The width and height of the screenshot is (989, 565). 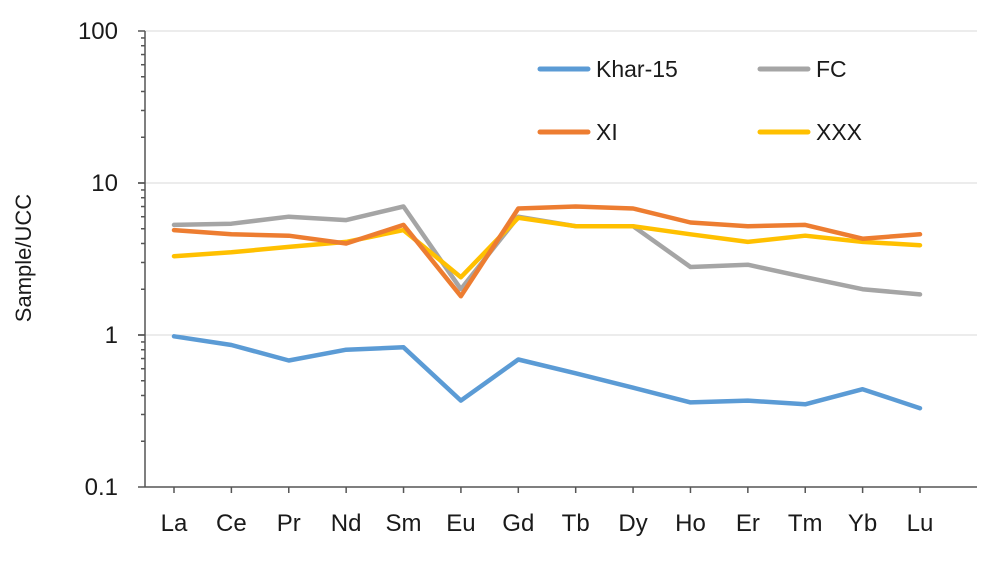 What do you see at coordinates (98, 31) in the screenshot?
I see `y-tick-label: 100` at bounding box center [98, 31].